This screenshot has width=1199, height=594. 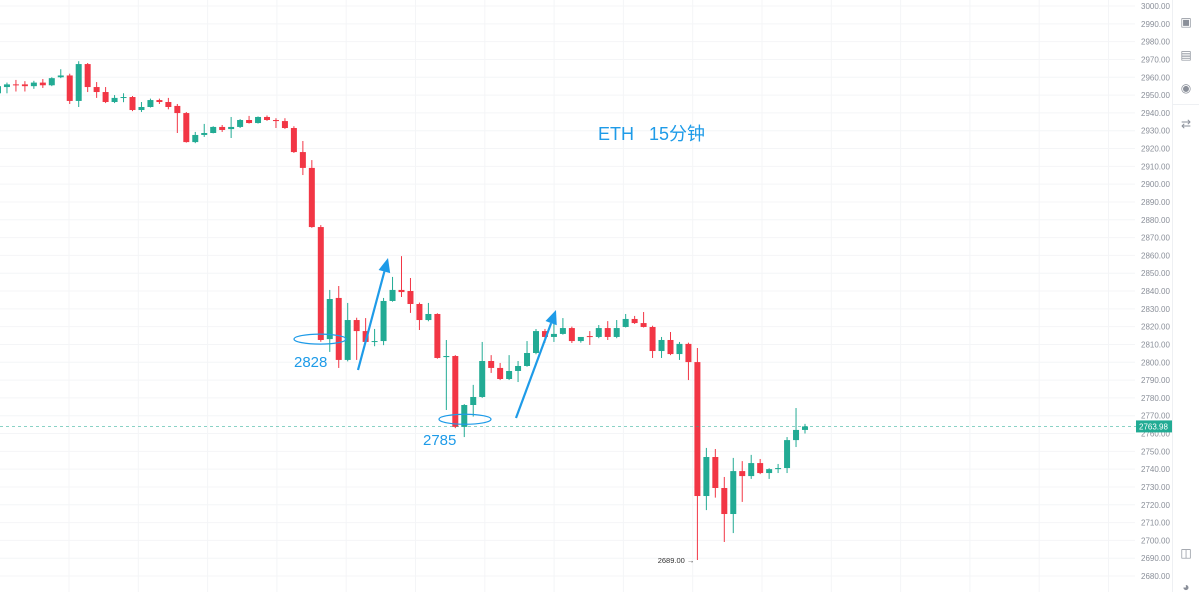 I want to click on y-tick-label: 2730.00, so click(x=1155, y=487).